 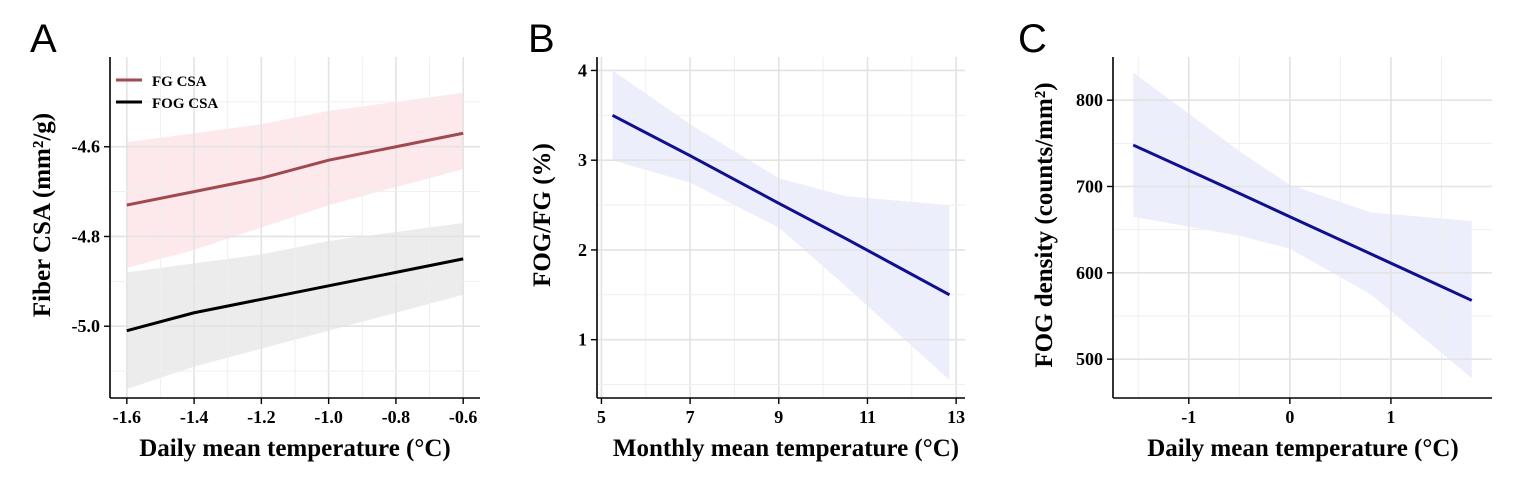 What do you see at coordinates (867, 417) in the screenshot?
I see `x-tick-label: 11` at bounding box center [867, 417].